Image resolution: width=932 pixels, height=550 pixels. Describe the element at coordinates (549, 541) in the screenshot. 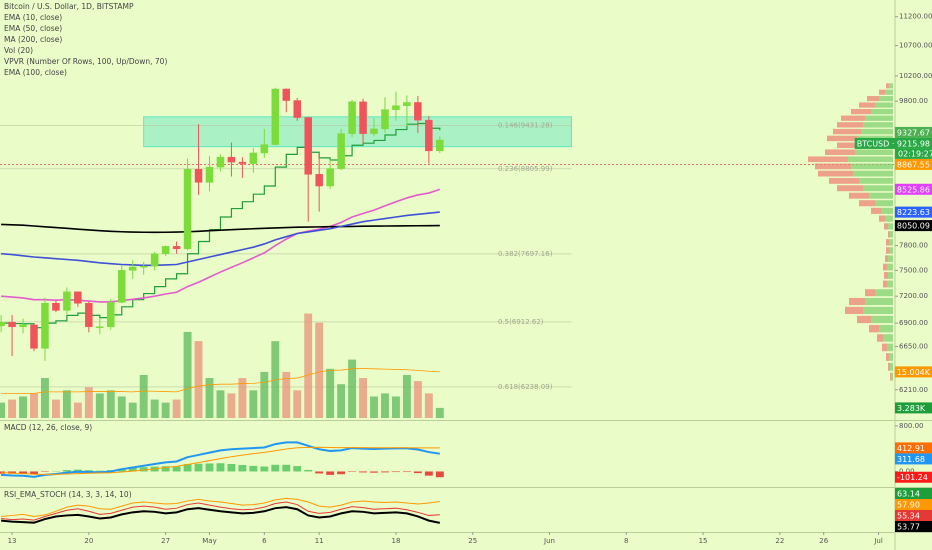

I see `x-tick-label: Jun` at that location.